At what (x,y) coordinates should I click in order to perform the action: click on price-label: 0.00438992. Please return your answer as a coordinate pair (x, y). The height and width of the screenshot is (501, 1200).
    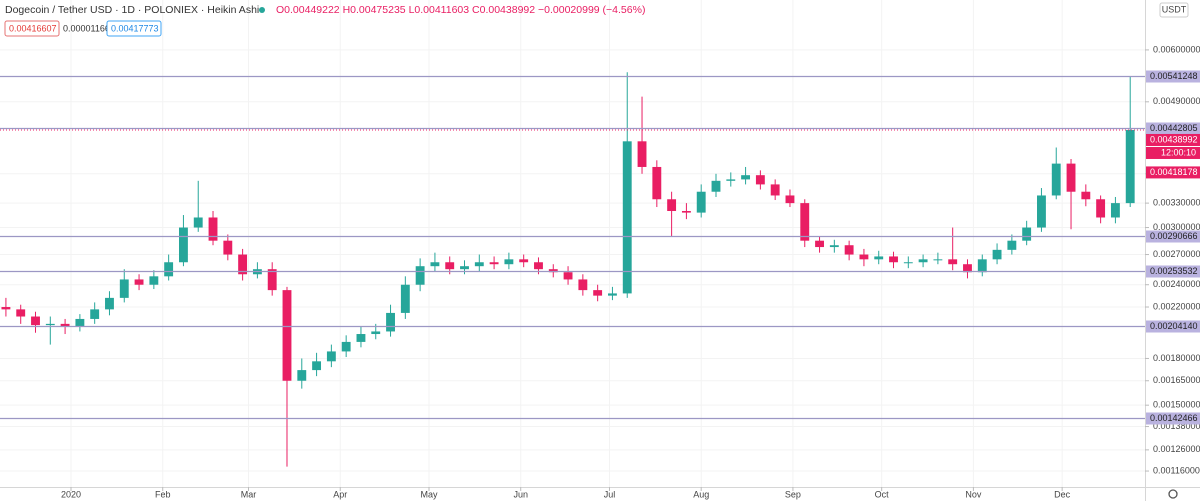
    Looking at the image, I should click on (1174, 139).